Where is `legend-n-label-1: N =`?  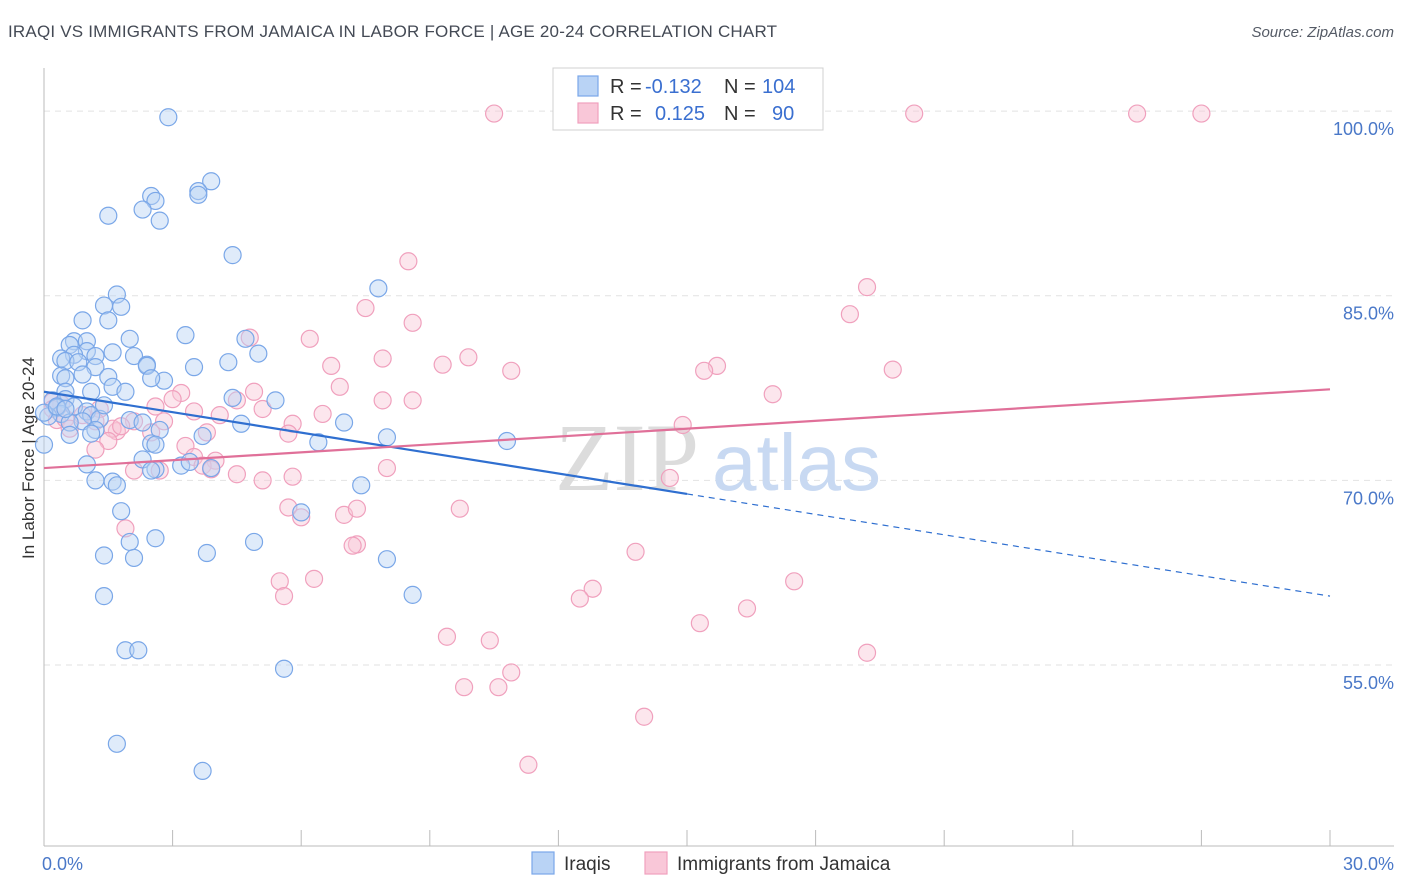
legend-n-label-1: N = is located at coordinates (740, 87).